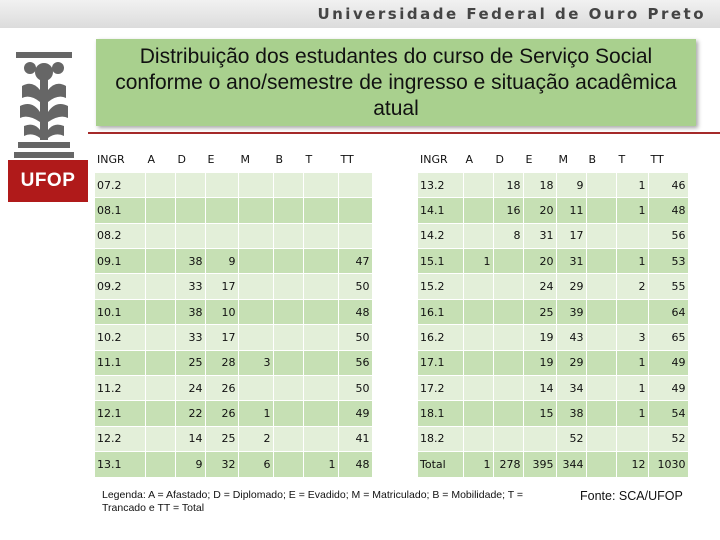 The image size is (720, 540). What do you see at coordinates (256, 363) in the screenshot?
I see `value-cell: 3` at bounding box center [256, 363].